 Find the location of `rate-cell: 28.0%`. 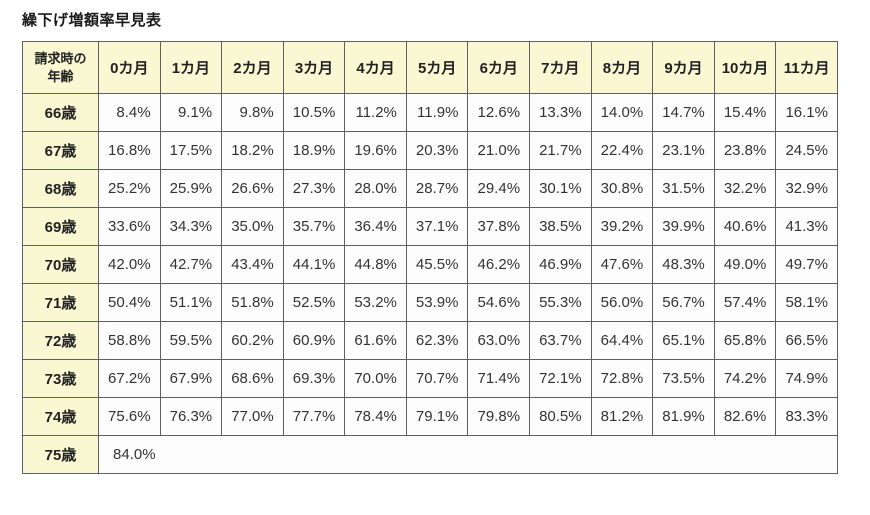

rate-cell: 28.0% is located at coordinates (375, 188).